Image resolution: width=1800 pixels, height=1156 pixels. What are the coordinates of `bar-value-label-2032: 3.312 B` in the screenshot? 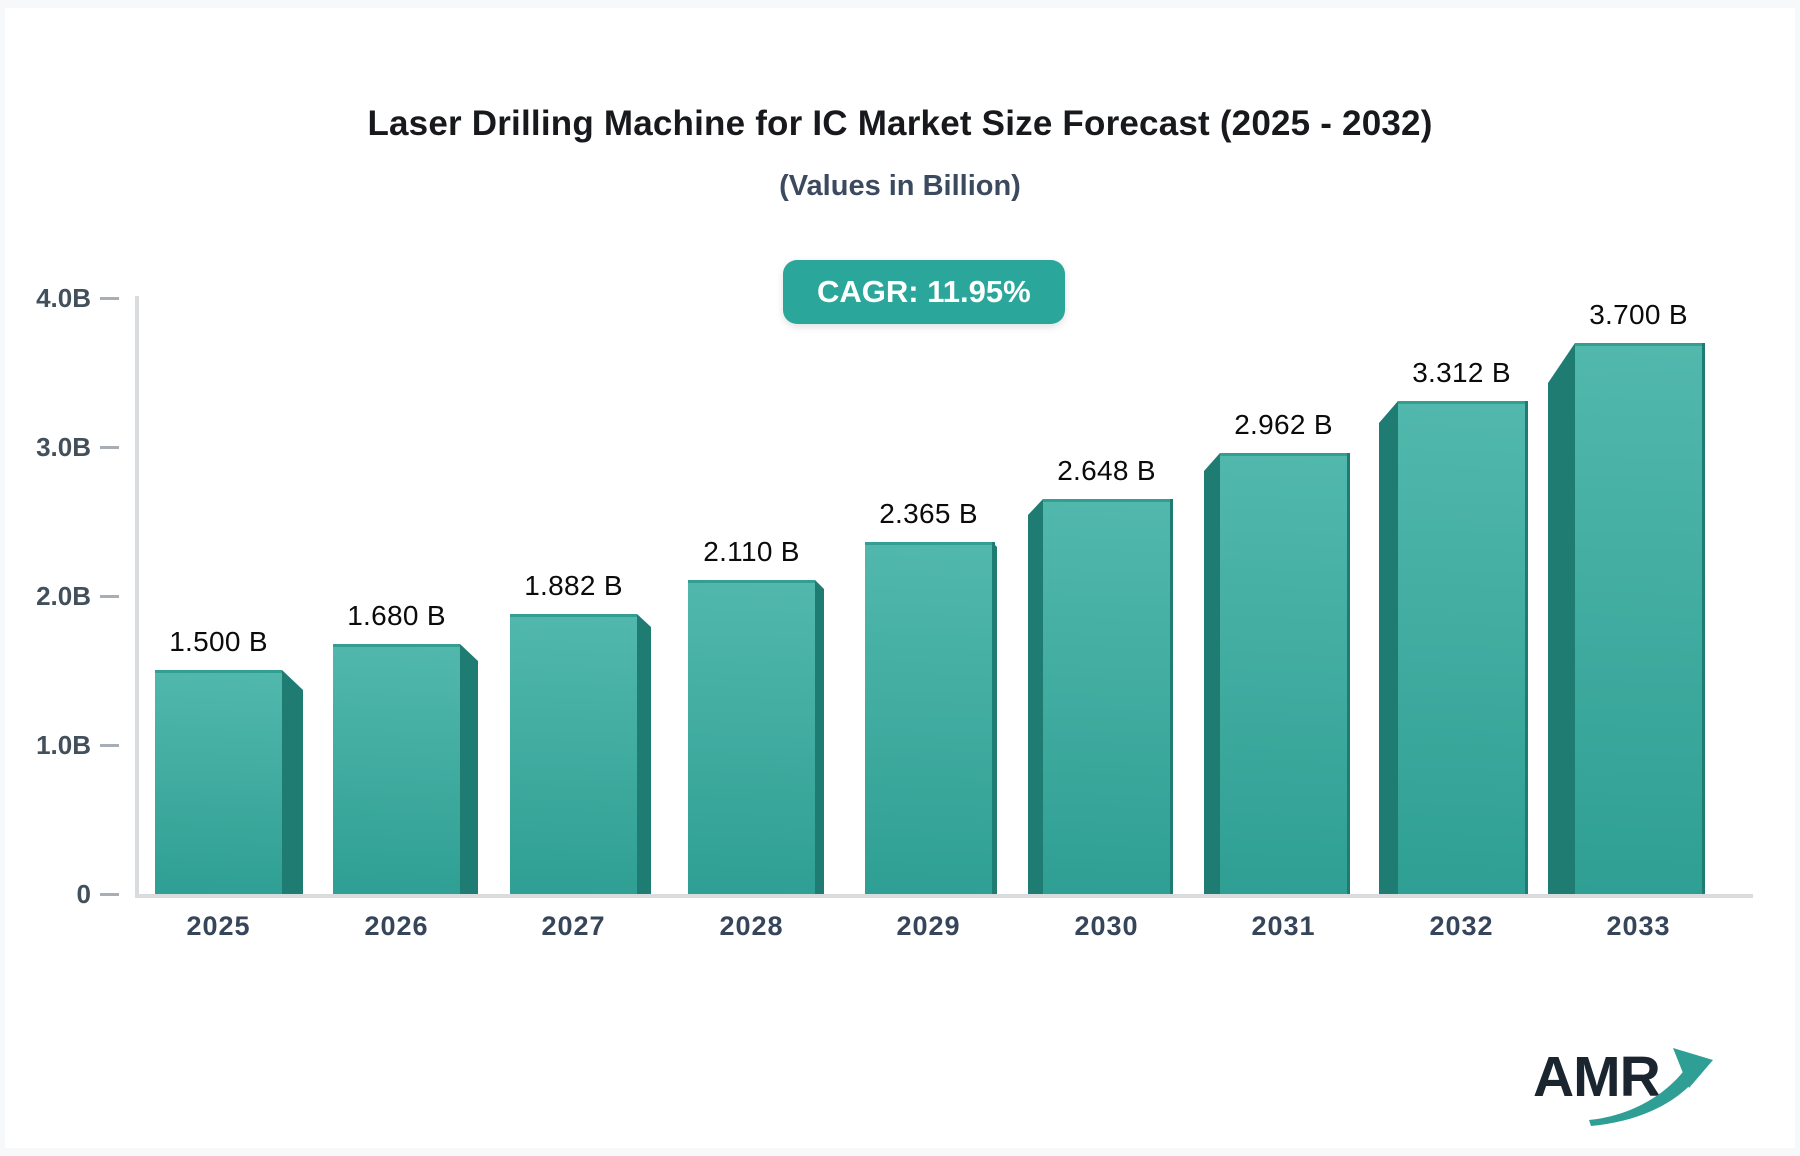 It's located at (1461, 372).